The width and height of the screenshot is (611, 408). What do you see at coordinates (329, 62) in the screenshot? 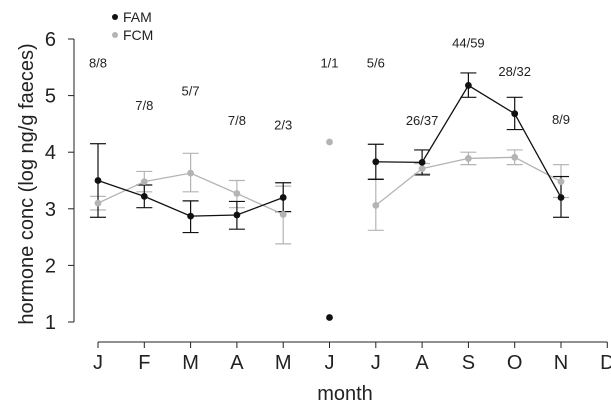
I see `sample-size-label: 1/1` at bounding box center [329, 62].